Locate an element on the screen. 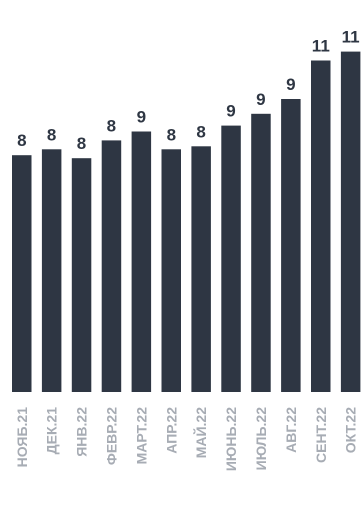  bar-ИЮЛЬ.22 is located at coordinates (261, 253).